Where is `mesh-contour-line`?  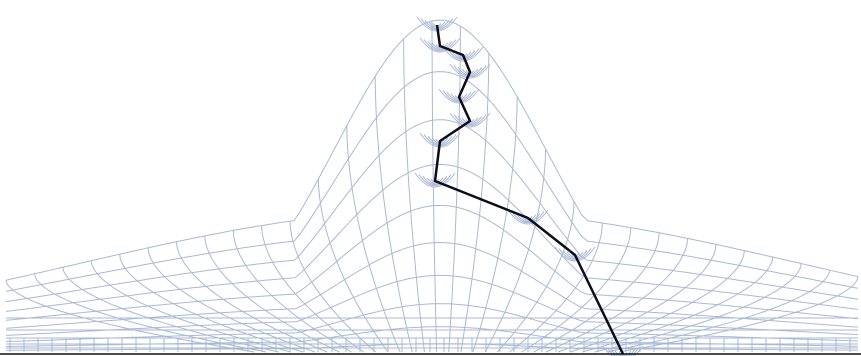
mesh-contour-line is located at coordinates (432, 322).